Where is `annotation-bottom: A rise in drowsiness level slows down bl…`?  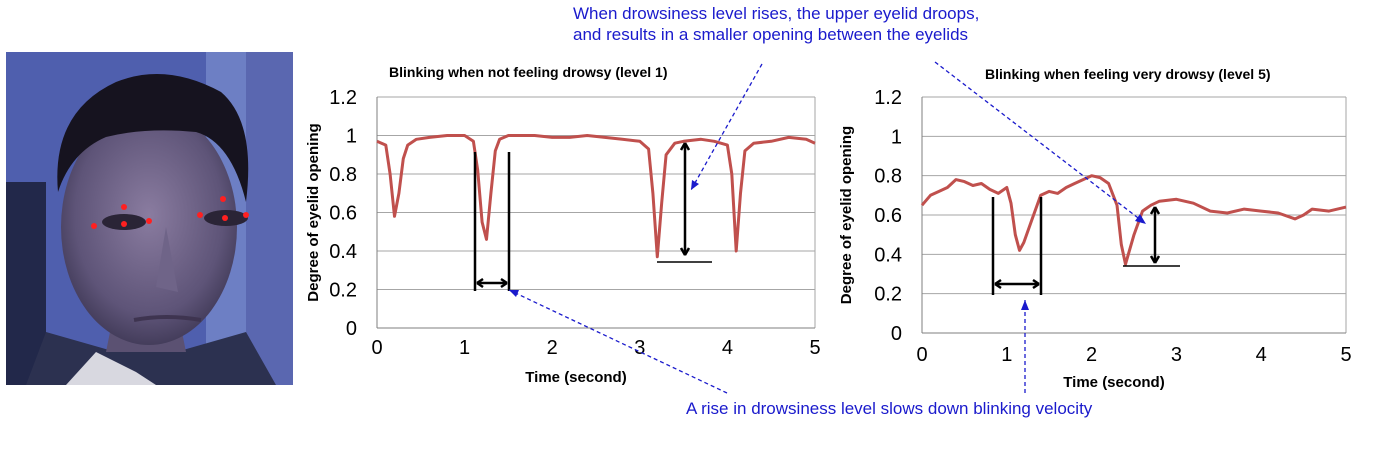
annotation-bottom: A rise in drowsiness level slows down bl… is located at coordinates (889, 408).